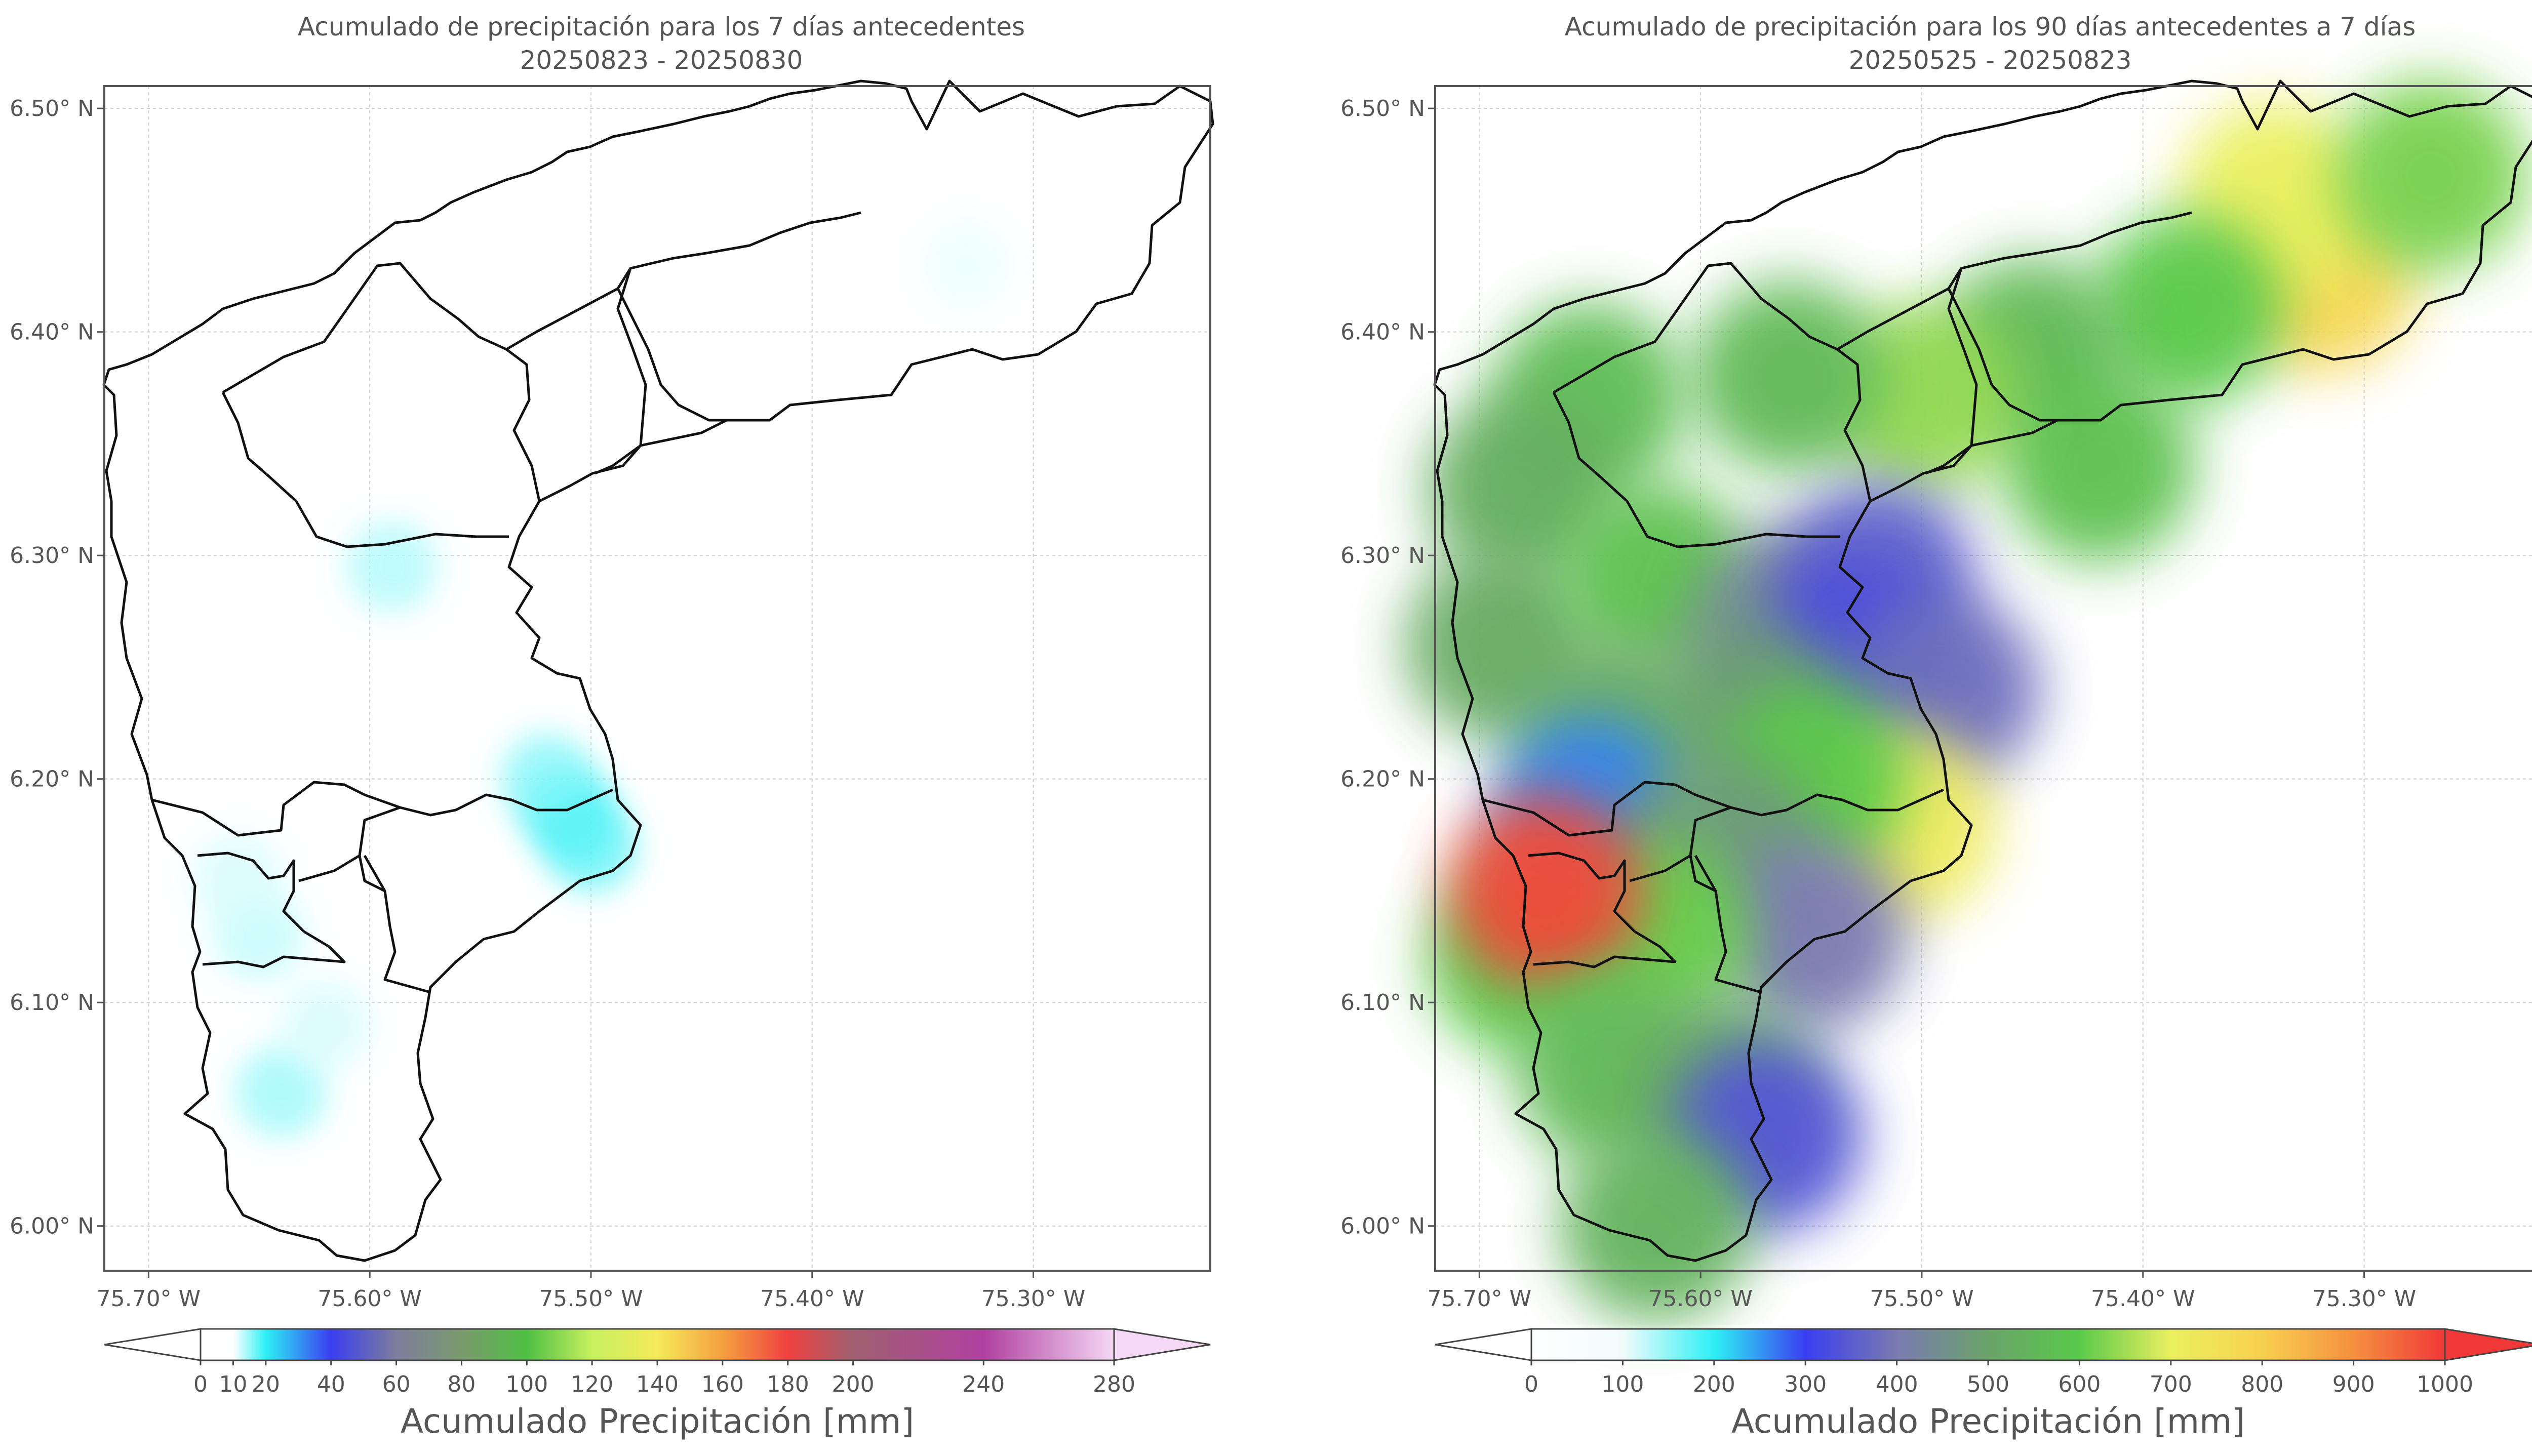 The height and width of the screenshot is (1456, 2532). Describe the element at coordinates (233, 1384) in the screenshot. I see `colorbar-tick-label: 10` at that location.